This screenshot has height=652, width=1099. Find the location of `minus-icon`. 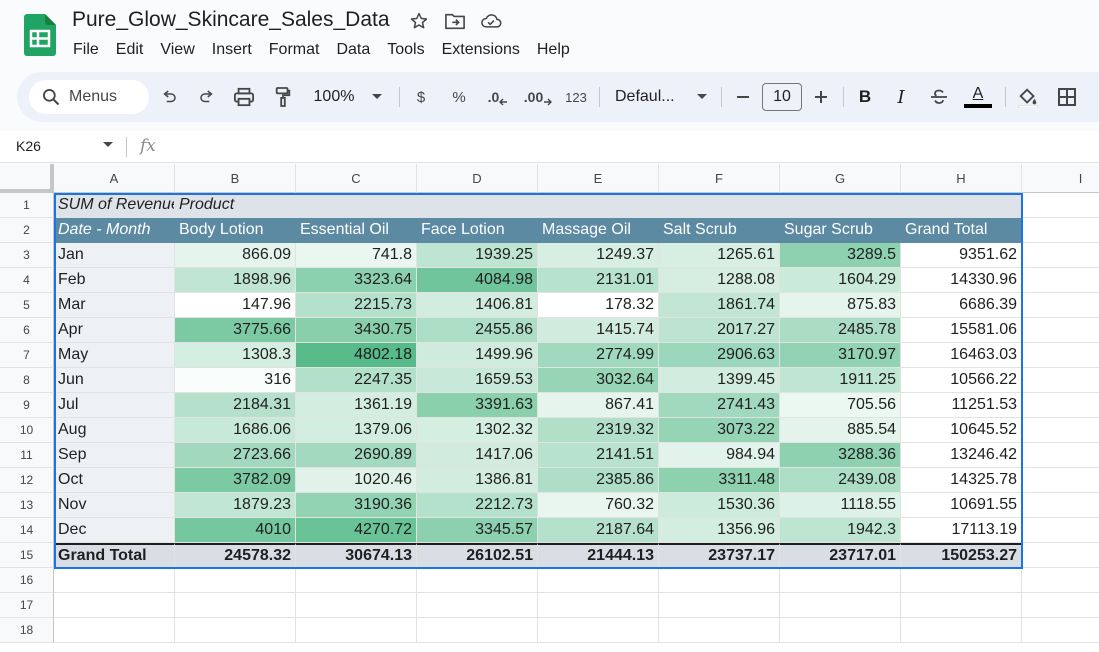

minus-icon is located at coordinates (743, 97).